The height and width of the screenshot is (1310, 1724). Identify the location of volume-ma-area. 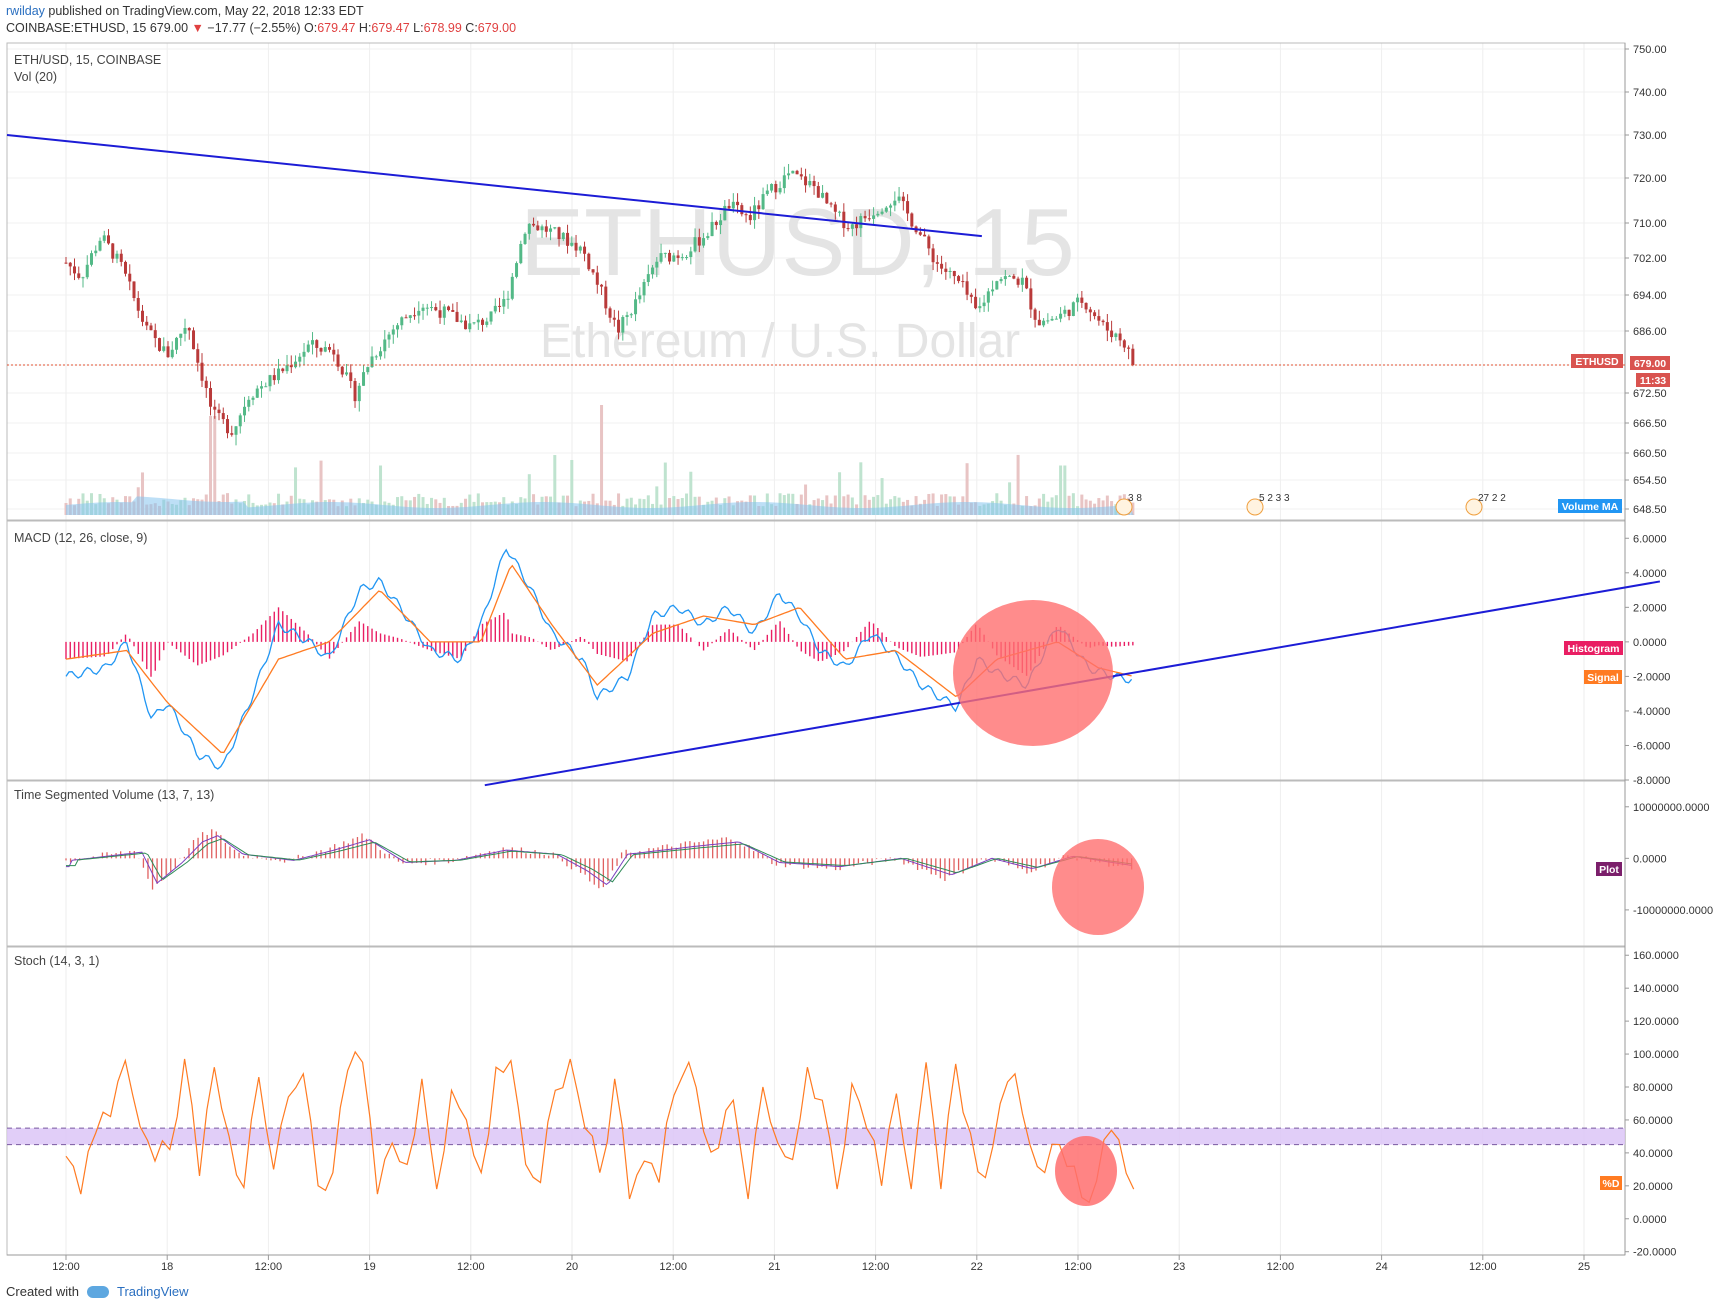
(600, 505).